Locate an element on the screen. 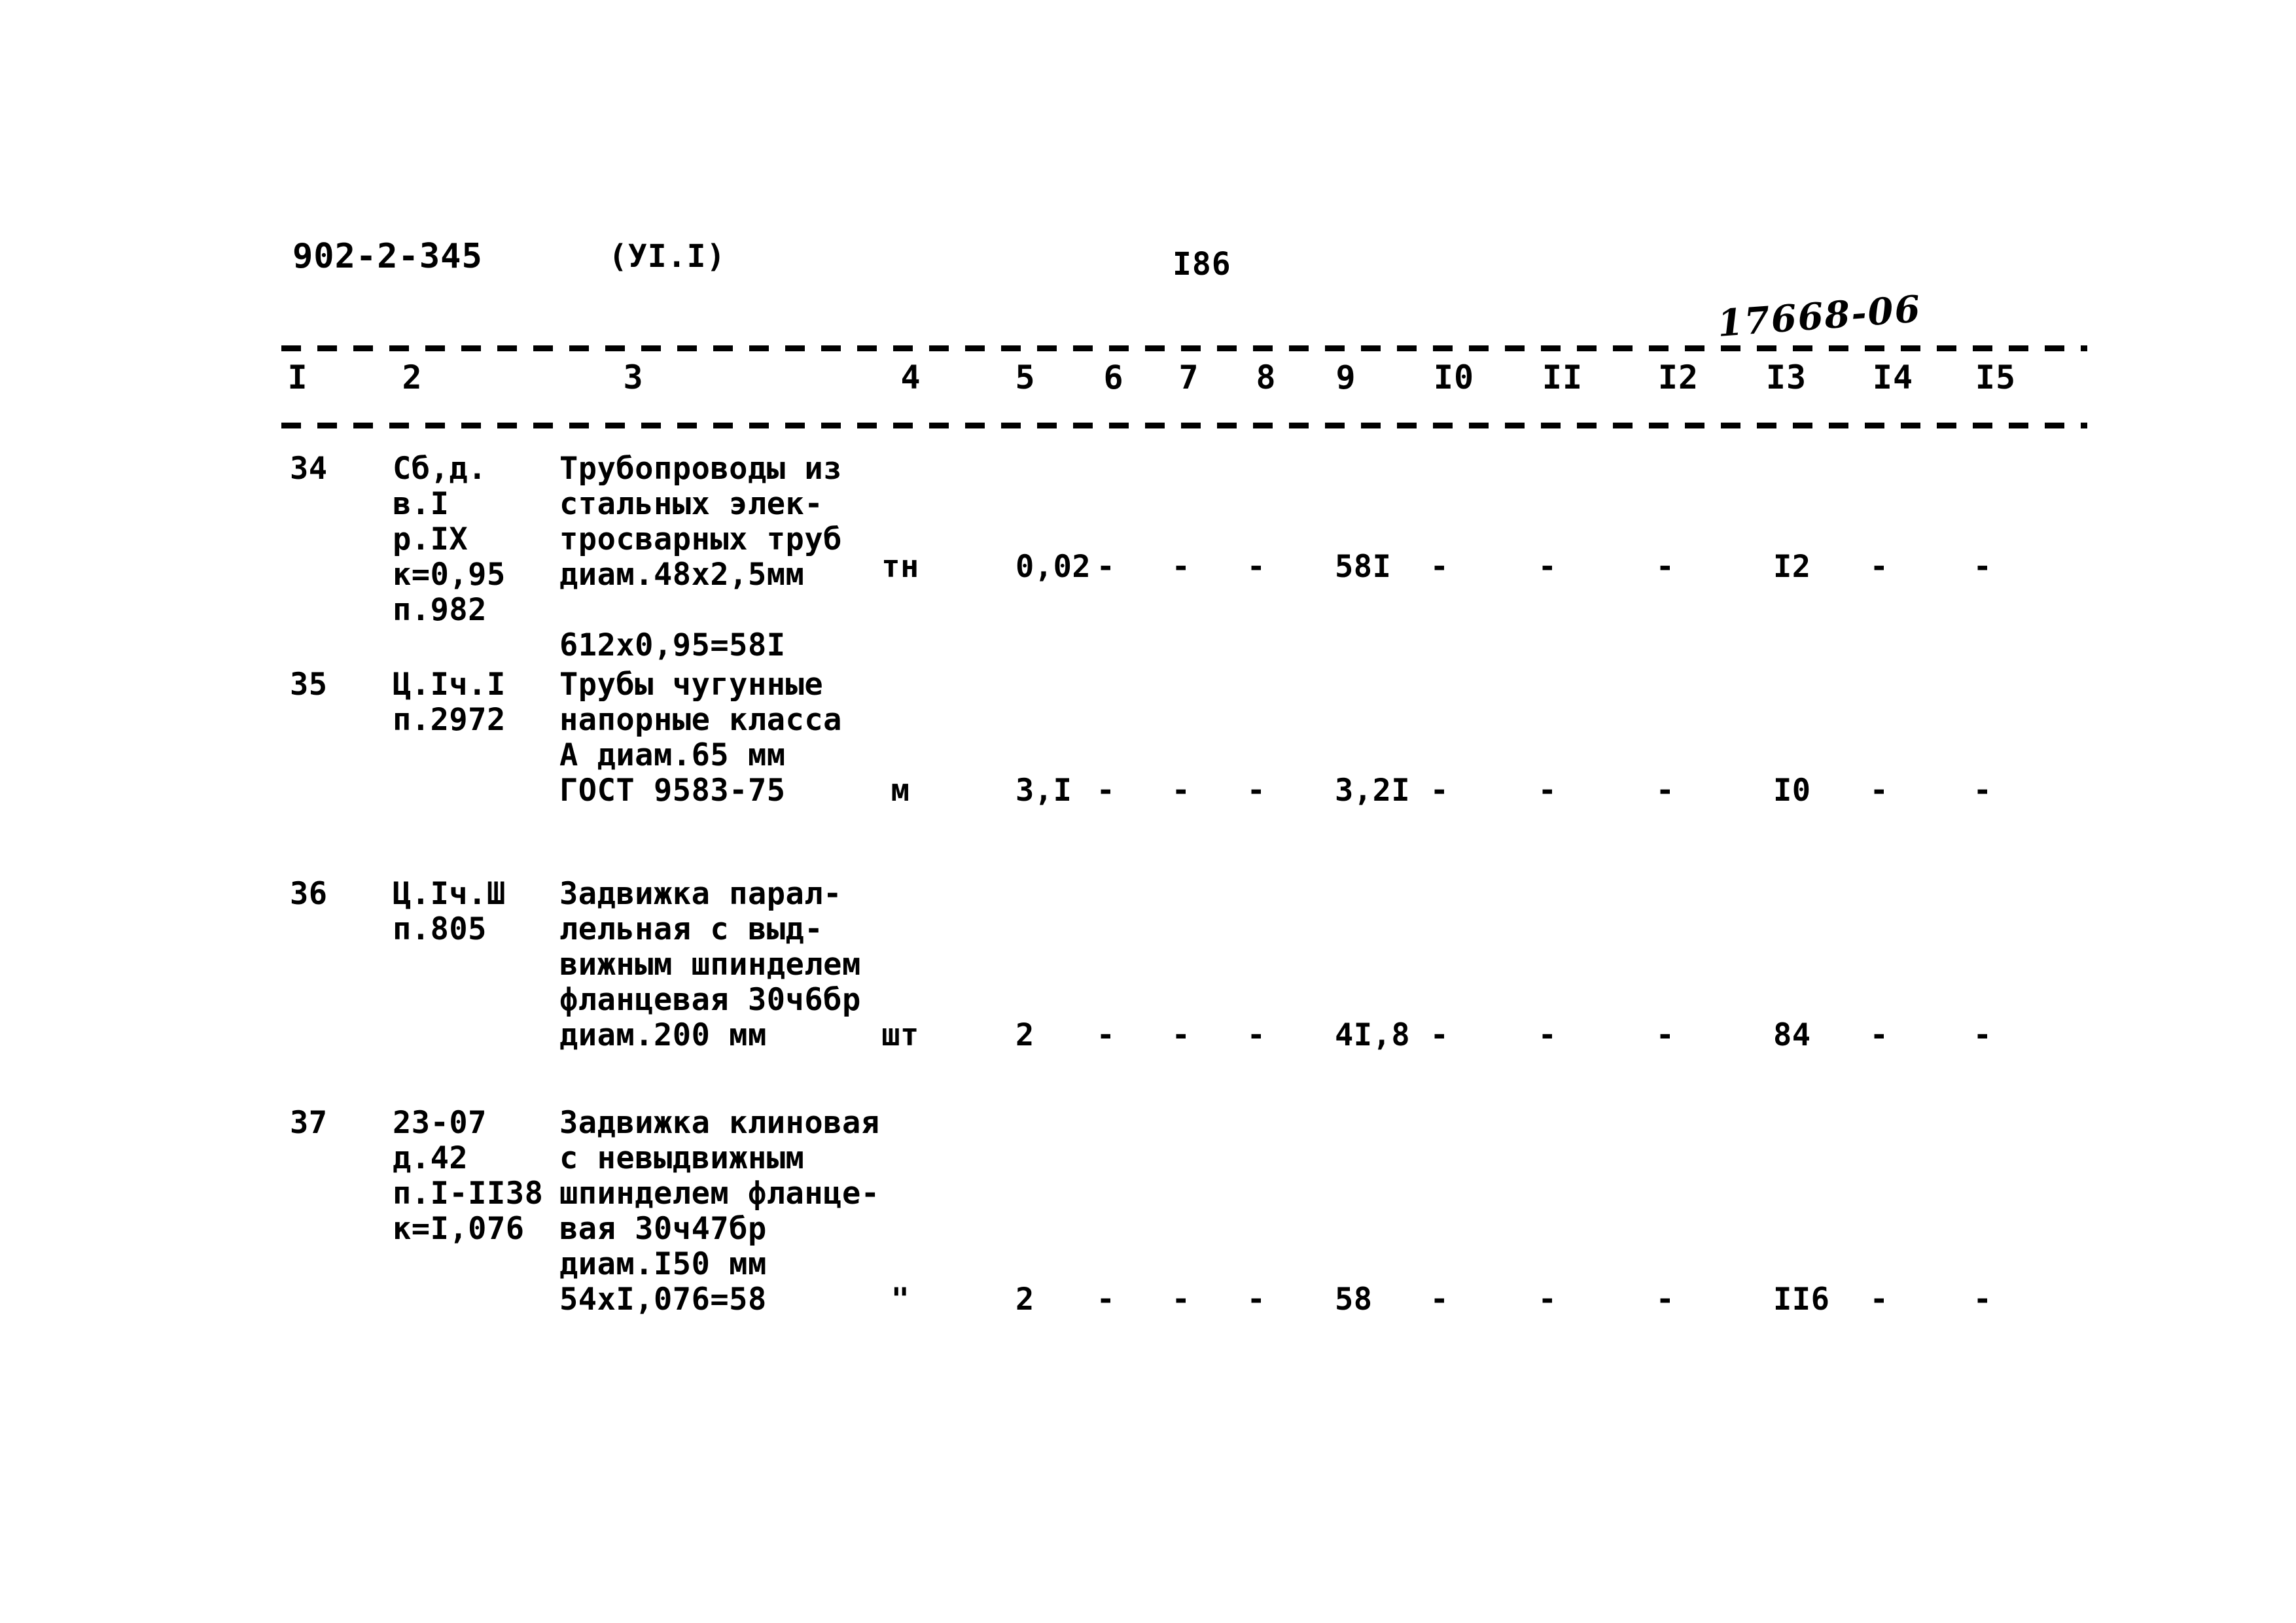  table-column-headers: I 2 3 4 5 6 7 8 9 I0 II I2 I3 I4 I5 is located at coordinates (1148, 387).